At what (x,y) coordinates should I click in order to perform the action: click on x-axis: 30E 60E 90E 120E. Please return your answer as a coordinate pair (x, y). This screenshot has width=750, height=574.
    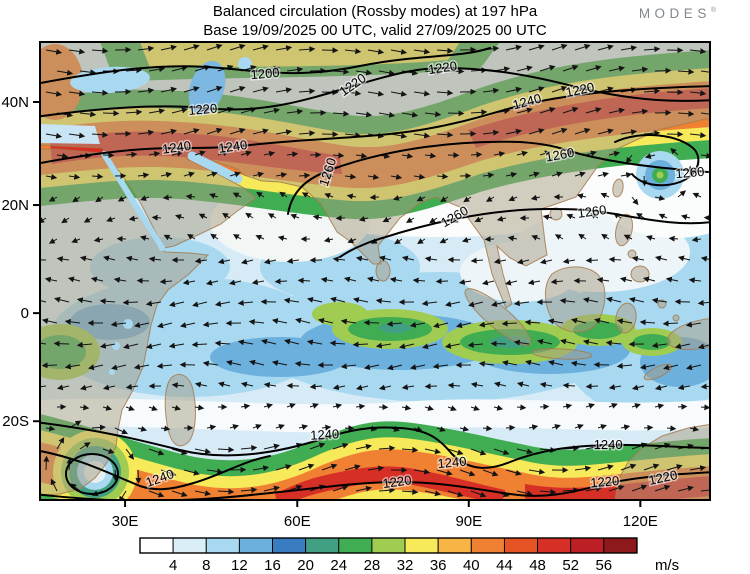
    Looking at the image, I should click on (385, 515).